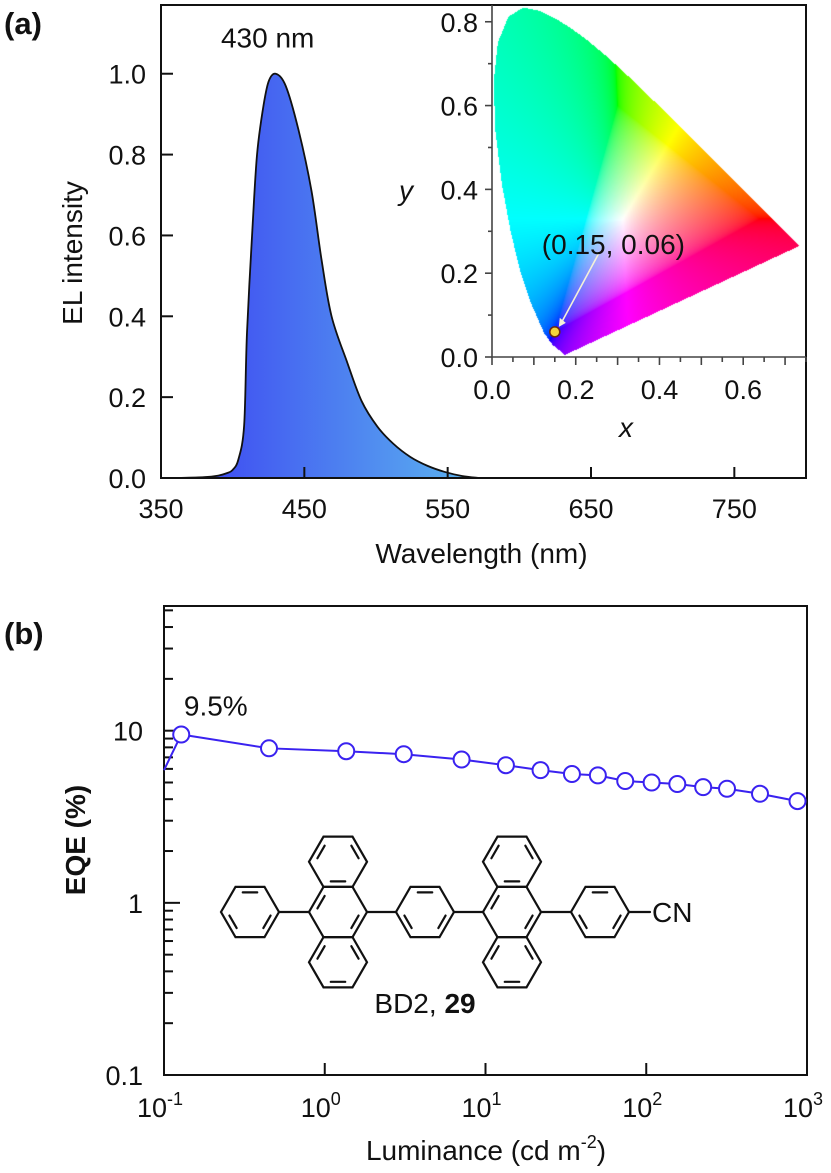 The width and height of the screenshot is (831, 1173). Describe the element at coordinates (128, 732) in the screenshot. I see `y-tick-label: 10` at that location.